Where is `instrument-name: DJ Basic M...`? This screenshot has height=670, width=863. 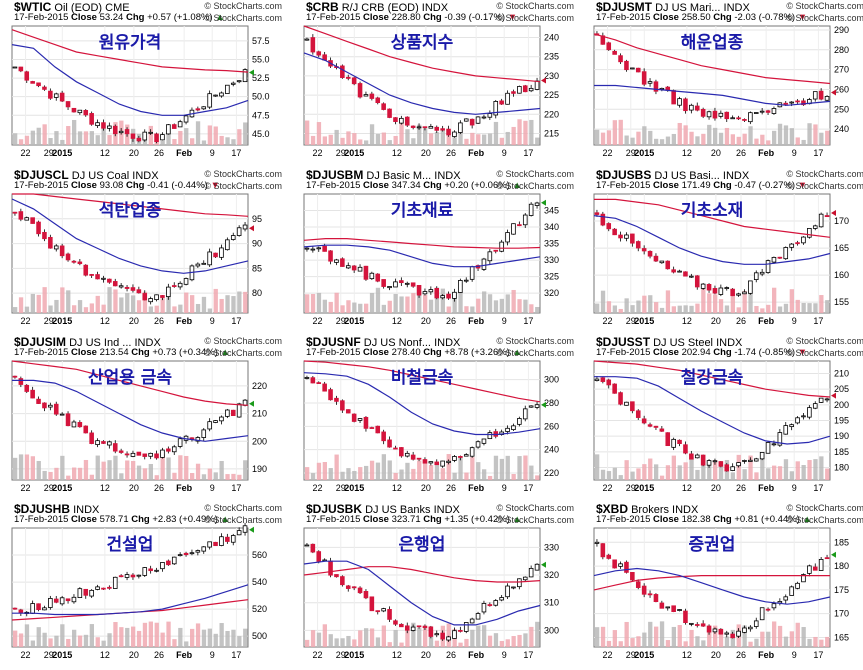
instrument-name: DJ Basic M... is located at coordinates (399, 176).